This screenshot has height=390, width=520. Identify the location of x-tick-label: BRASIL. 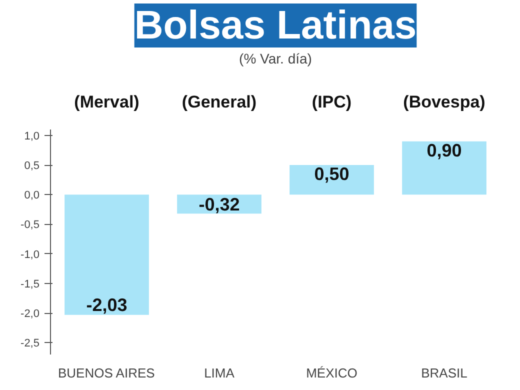
(444, 373).